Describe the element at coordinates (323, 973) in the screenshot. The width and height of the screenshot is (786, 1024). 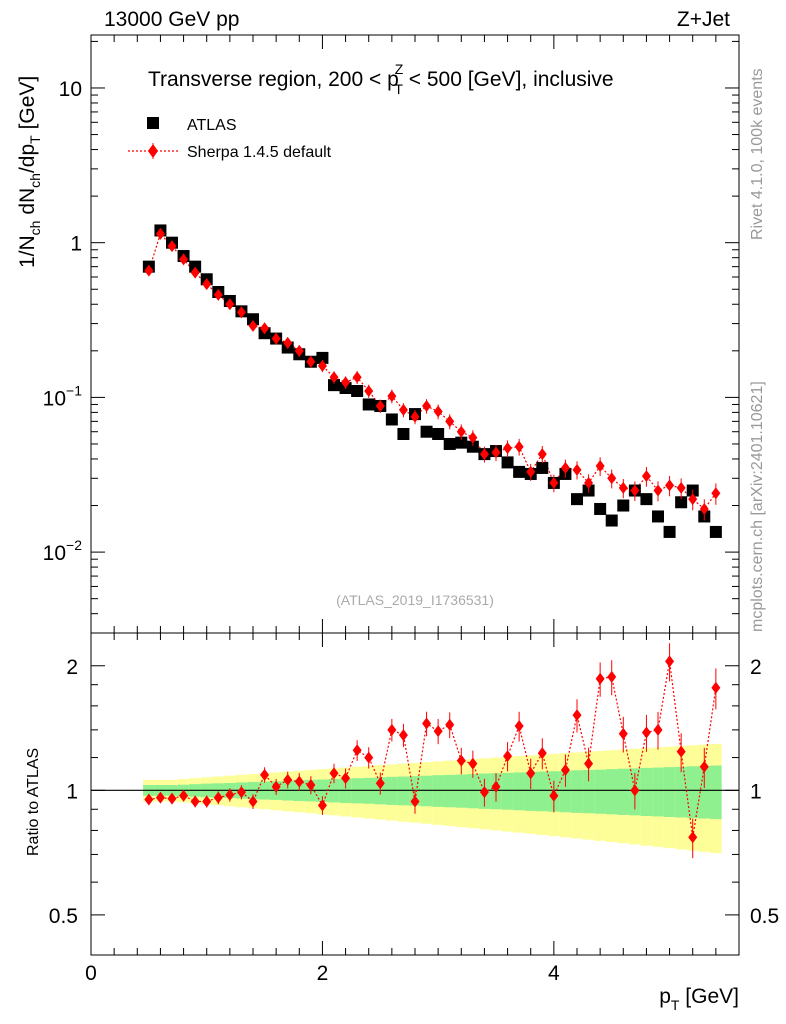
I see `x-tick-label: 2` at that location.